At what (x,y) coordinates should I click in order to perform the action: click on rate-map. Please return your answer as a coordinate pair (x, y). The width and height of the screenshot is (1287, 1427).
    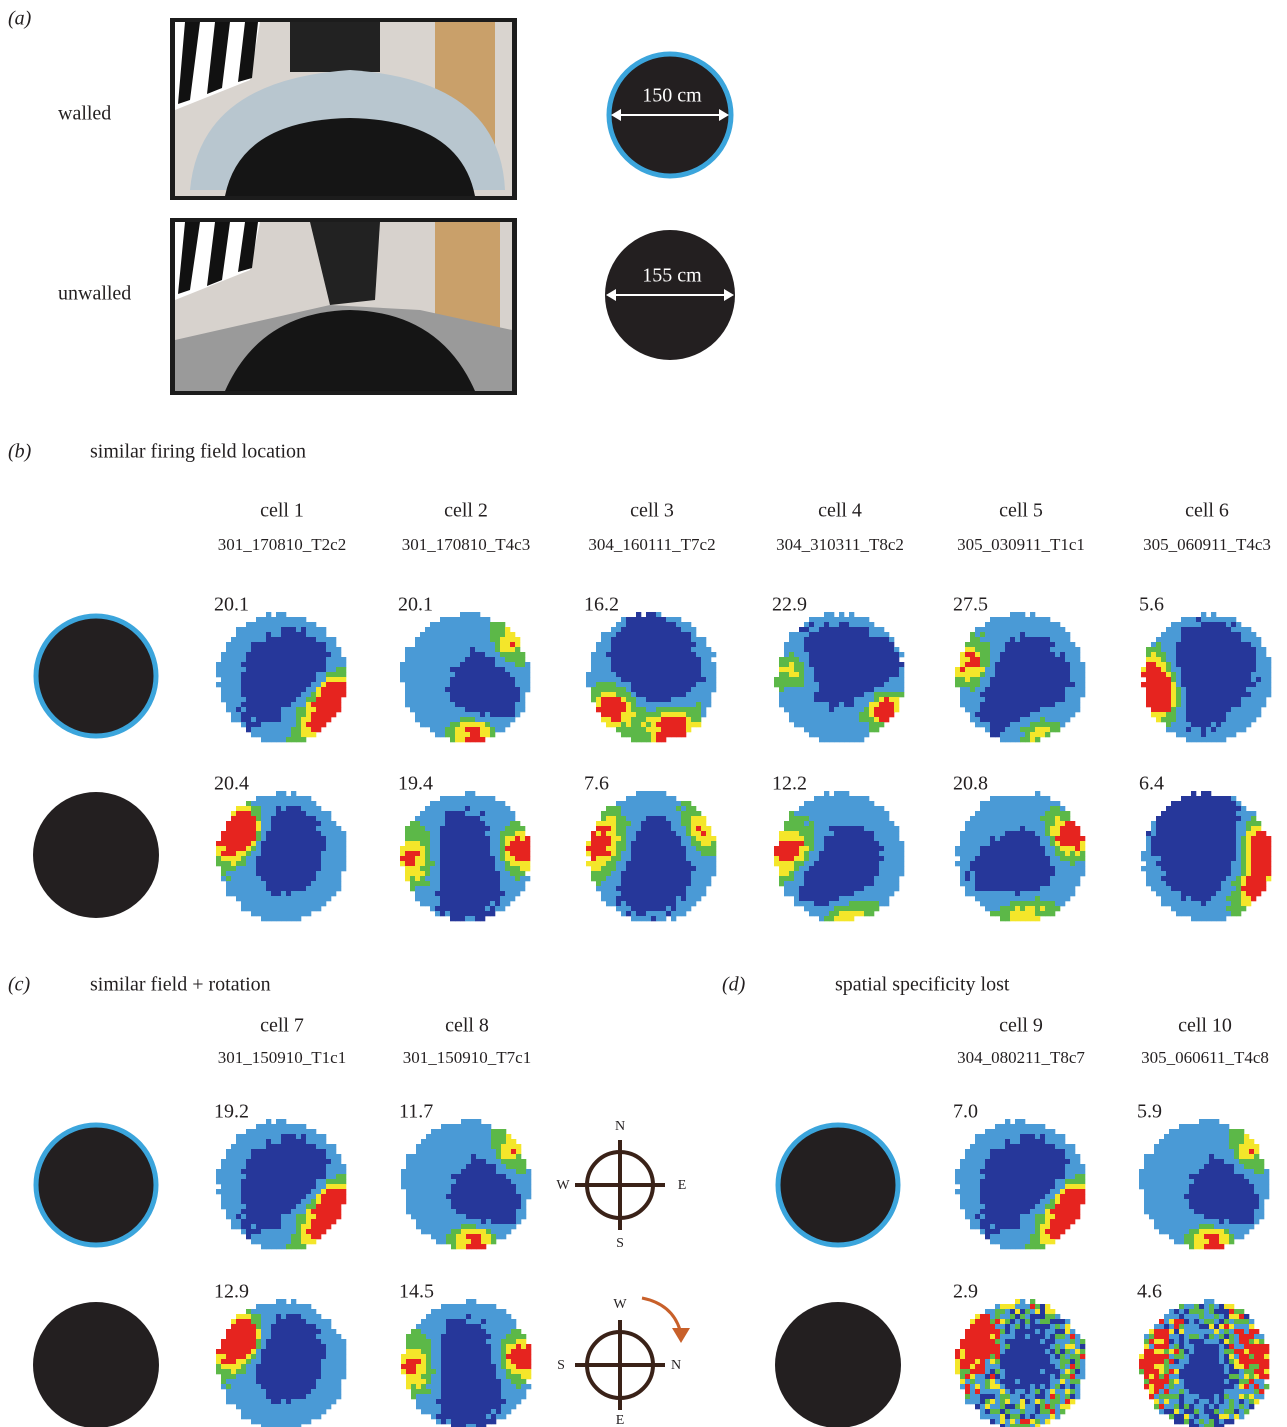
    Looking at the image, I should click on (465, 677).